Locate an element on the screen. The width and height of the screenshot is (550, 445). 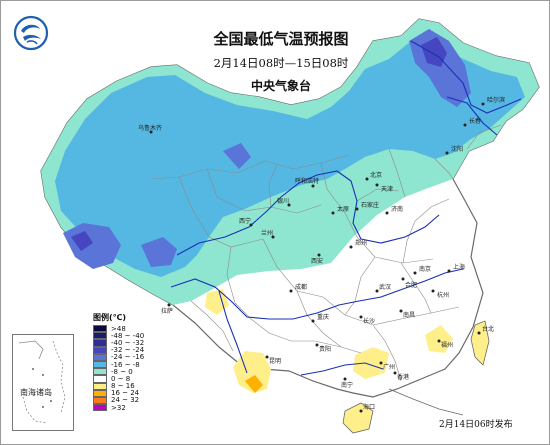
city-label-wulumuqi: 乌鲁木齐 is located at coordinates (150, 128).